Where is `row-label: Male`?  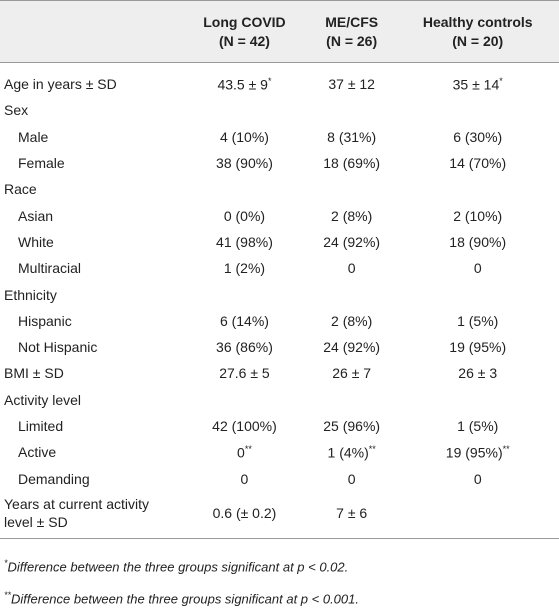 row-label: Male is located at coordinates (33, 136).